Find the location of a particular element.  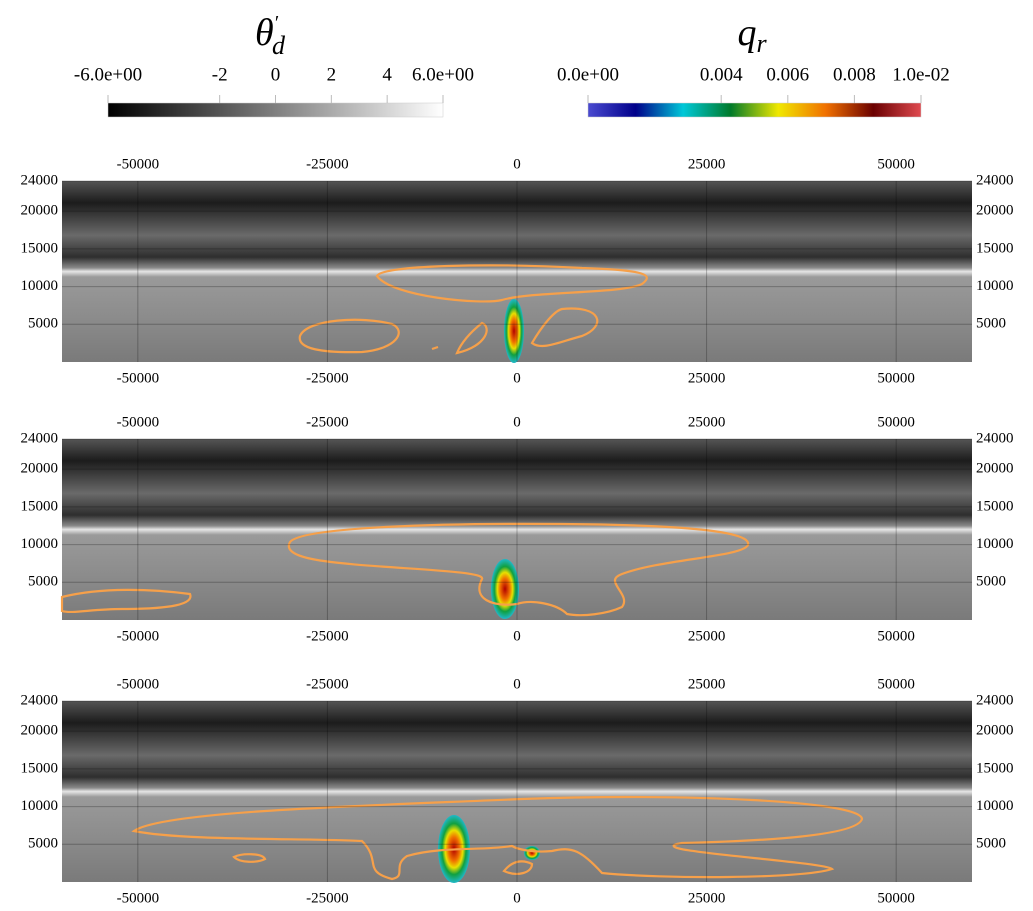

colorbar-tick-label: 0.0e+00 is located at coordinates (588, 74).